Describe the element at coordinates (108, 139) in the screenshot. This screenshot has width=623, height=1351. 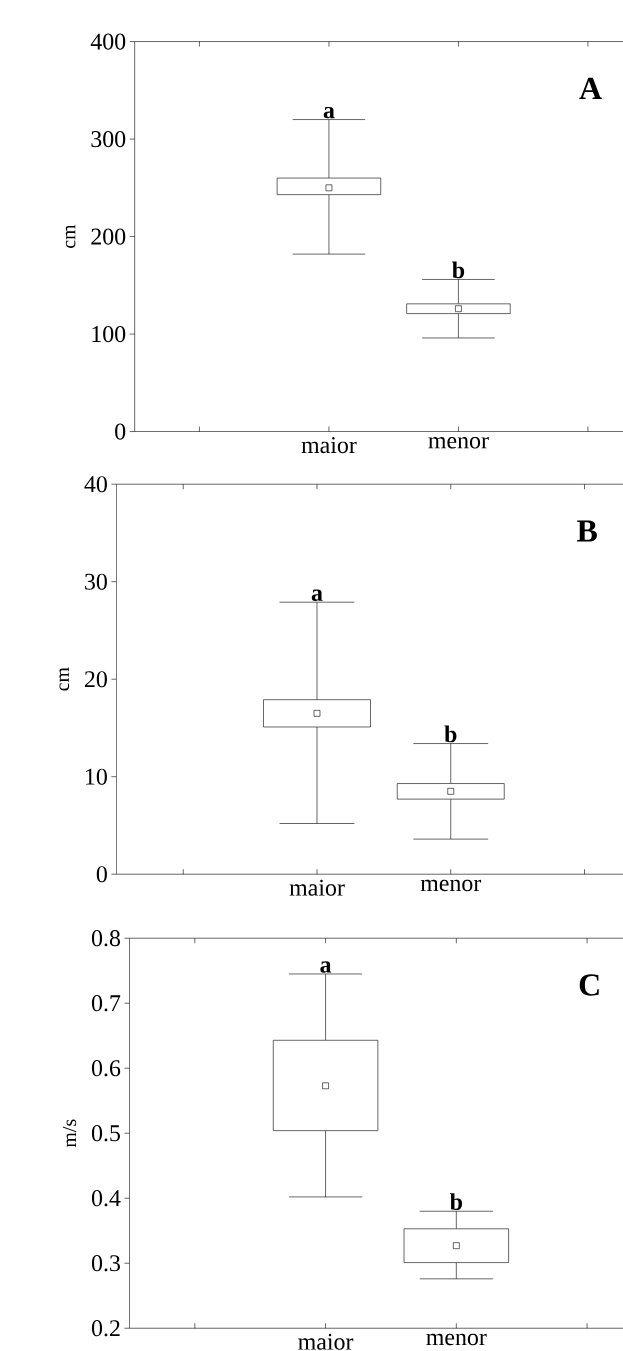
I see `y-tick-label: 300` at that location.